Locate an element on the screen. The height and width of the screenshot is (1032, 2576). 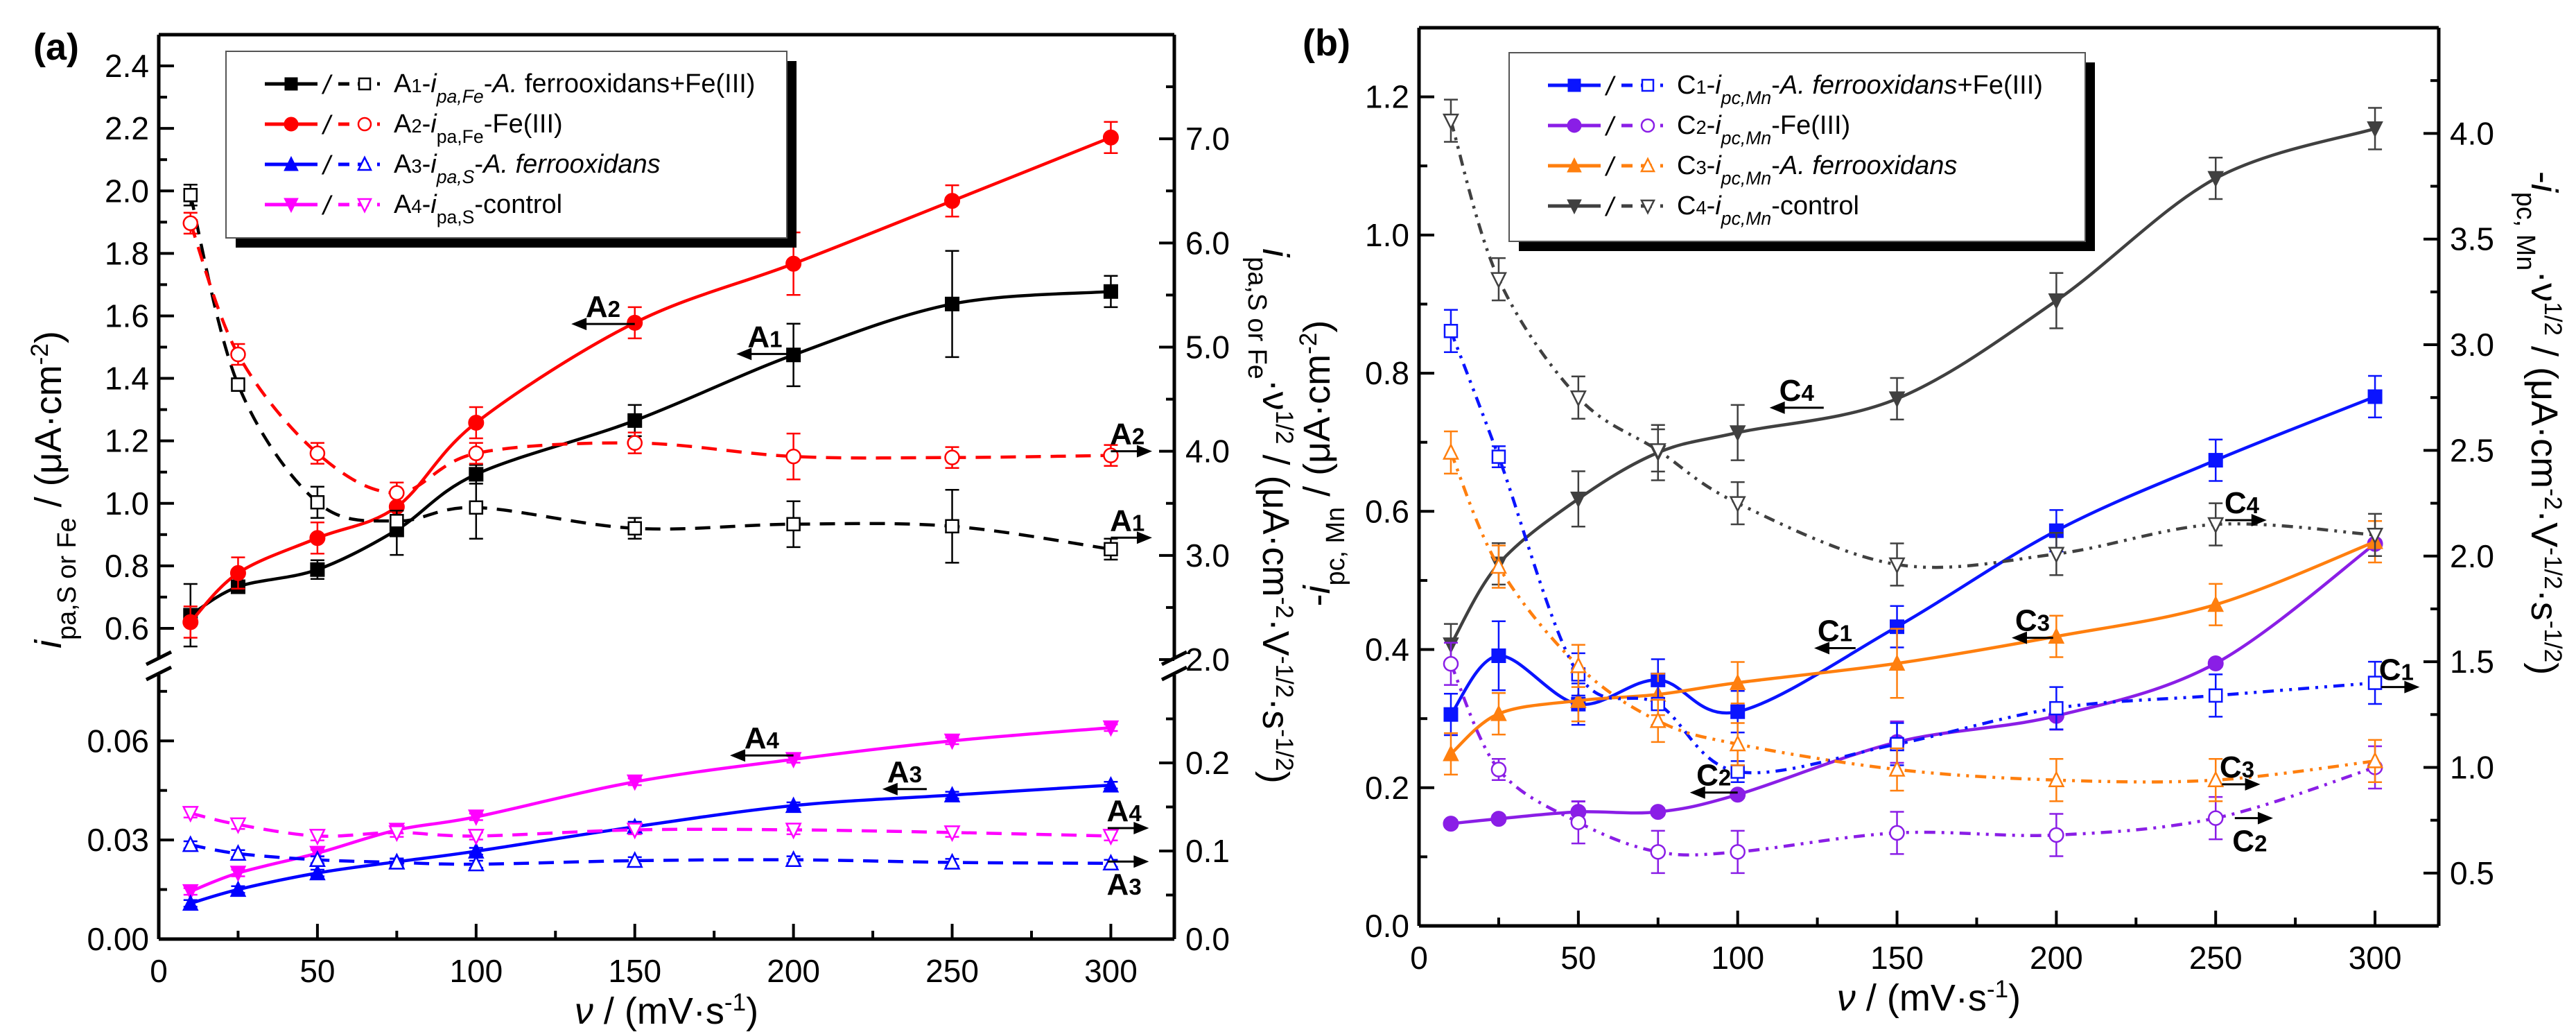
y_left-tick-label: 0.8 is located at coordinates (1387, 373).